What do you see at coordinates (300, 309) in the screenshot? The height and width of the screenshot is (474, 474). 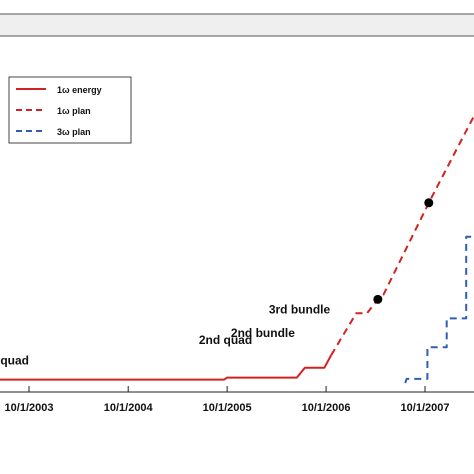 I see `annotation-label: 3rd bundle` at bounding box center [300, 309].